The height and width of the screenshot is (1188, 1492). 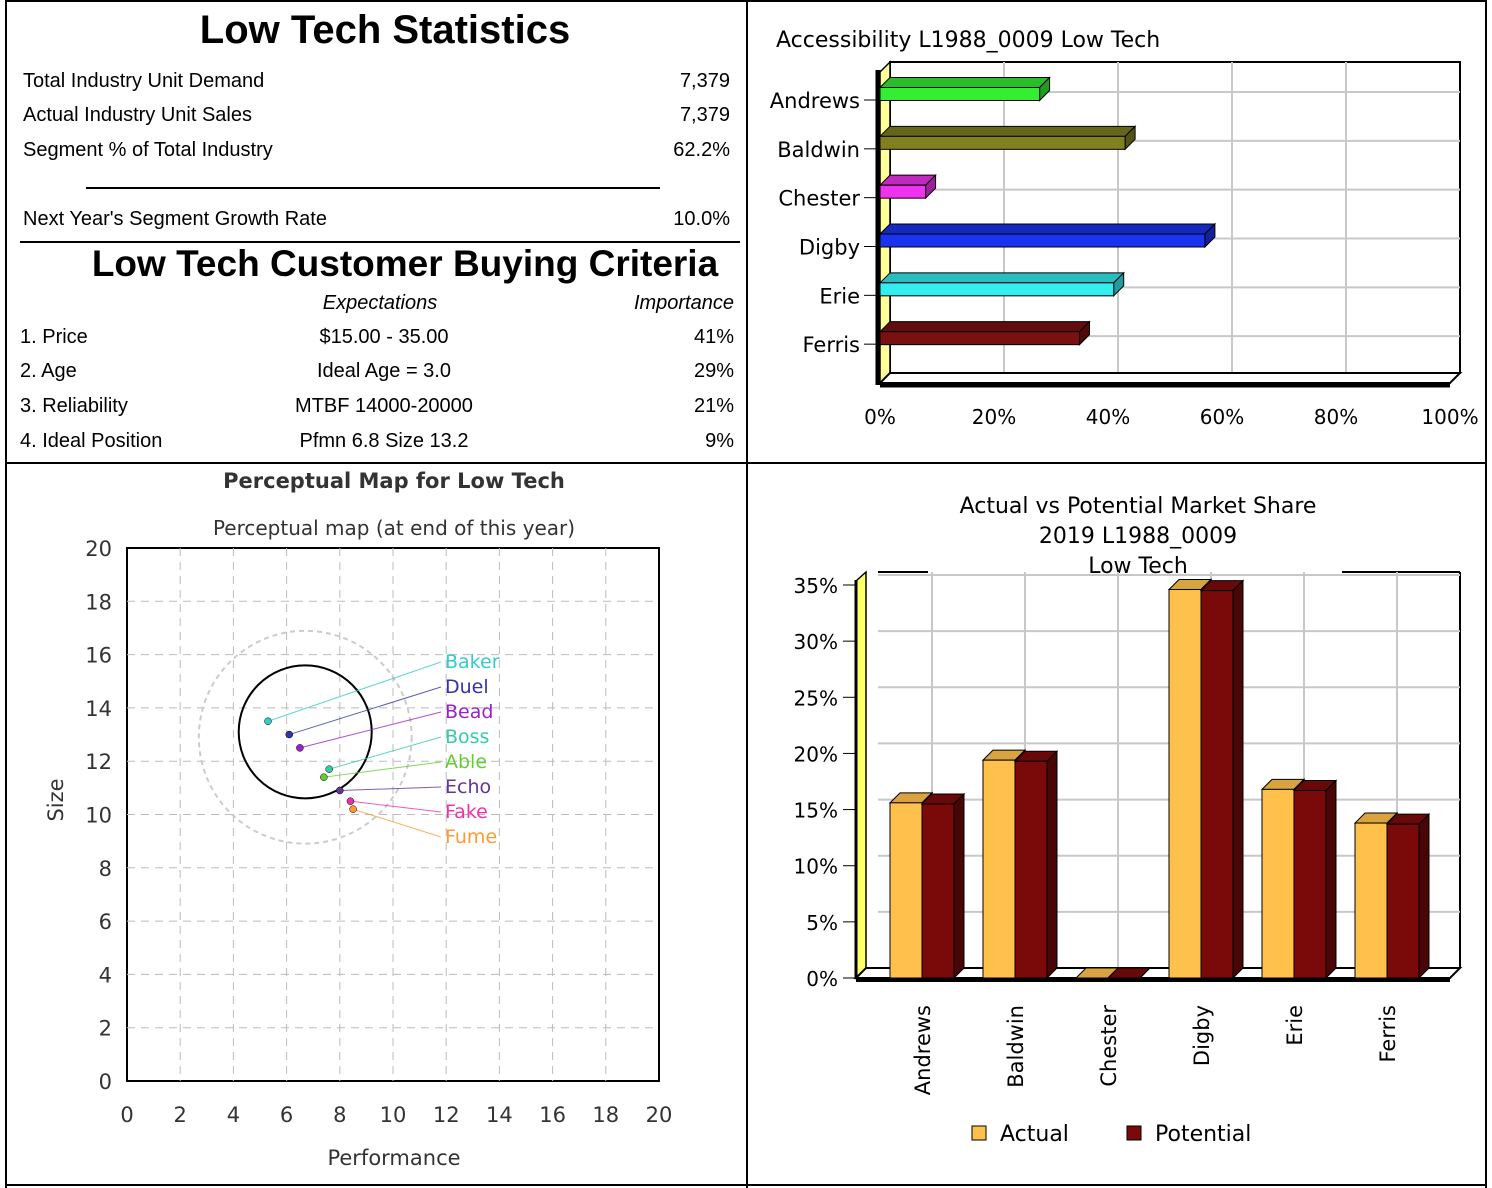 What do you see at coordinates (394, 528) in the screenshot?
I see `chart-subtitle: Perceptual map (at end of this year)` at bounding box center [394, 528].